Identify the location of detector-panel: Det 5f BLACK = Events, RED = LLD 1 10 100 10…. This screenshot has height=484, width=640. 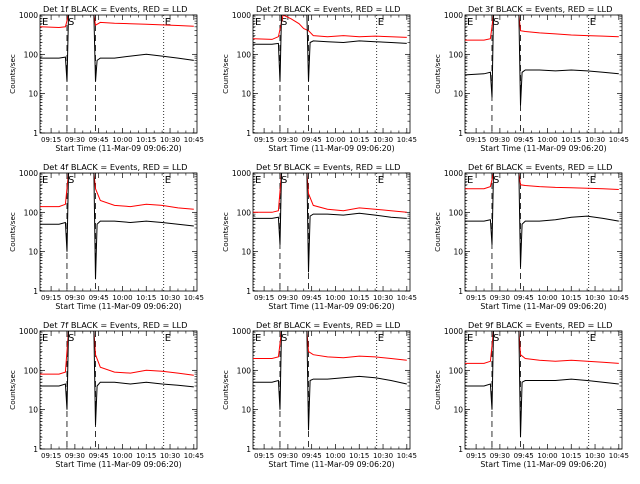
(319, 236).